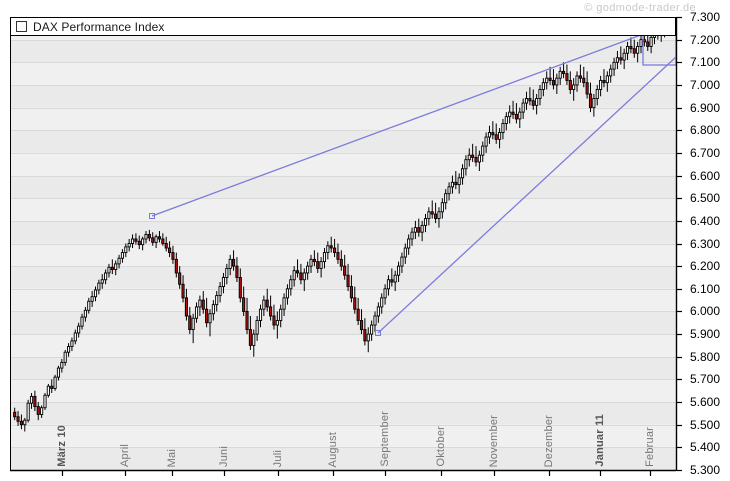  I want to click on series-legend-label: DAX Performance Index, so click(99, 26).